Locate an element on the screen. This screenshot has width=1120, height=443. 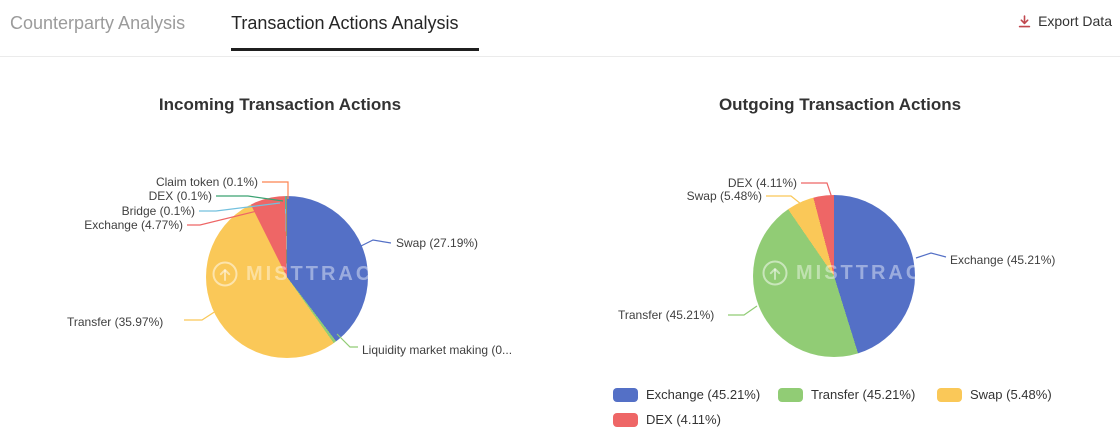
legend-item-transfer: Transfer (45.21%) is located at coordinates (846, 394).